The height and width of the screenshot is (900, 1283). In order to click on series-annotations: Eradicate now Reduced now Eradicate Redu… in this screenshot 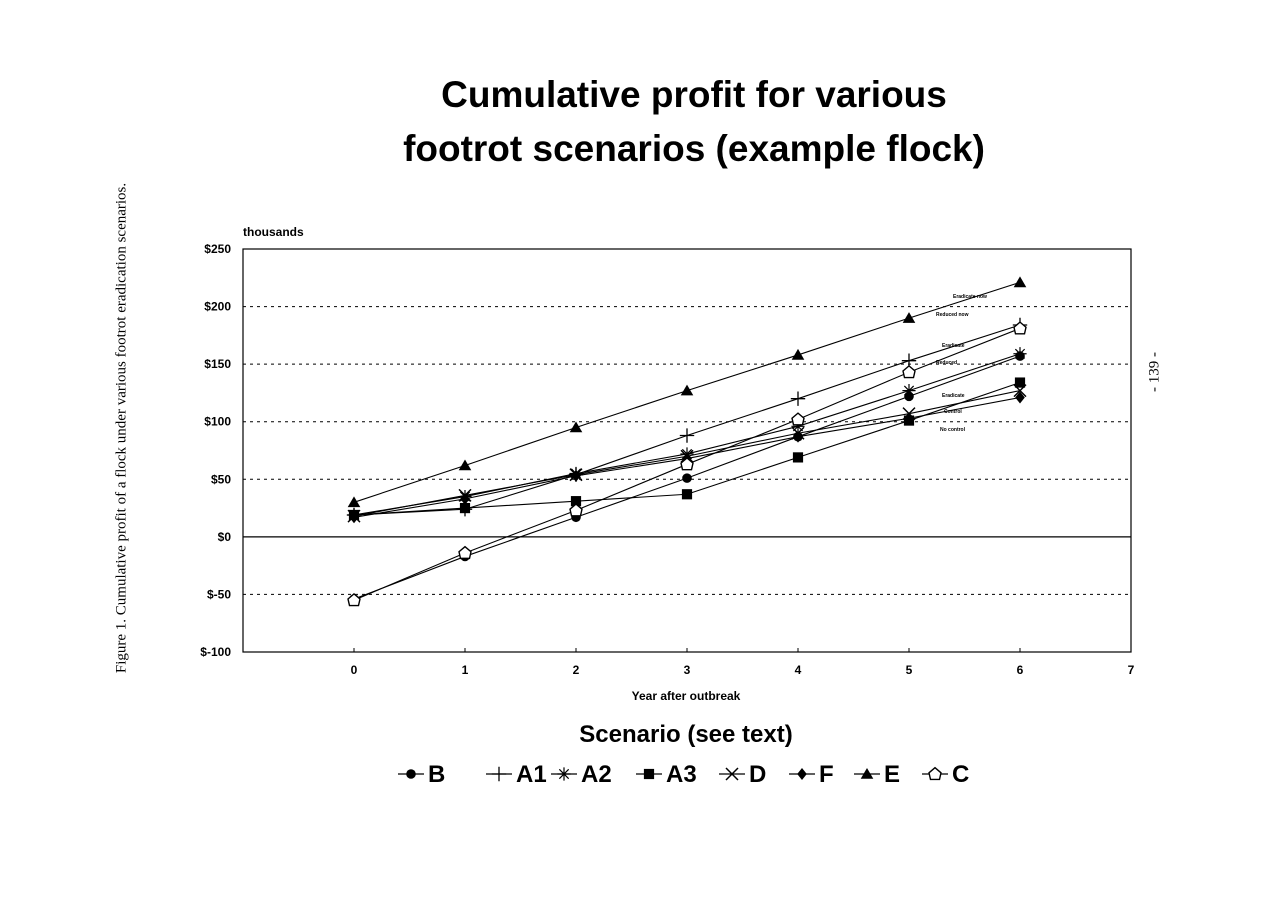, I will do `click(961, 363)`.